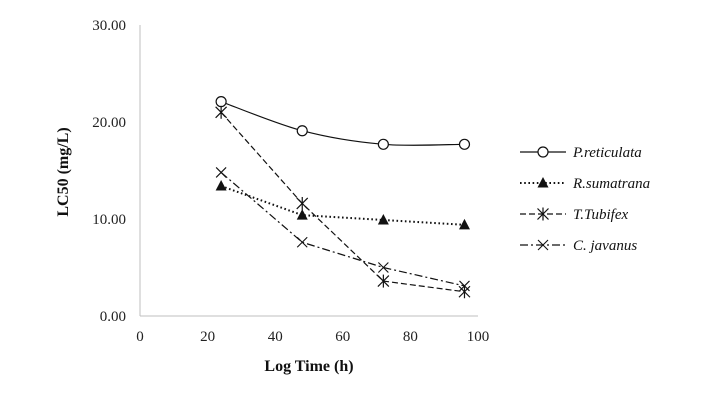 The height and width of the screenshot is (400, 701). I want to click on series-p-reticulata, so click(343, 123).